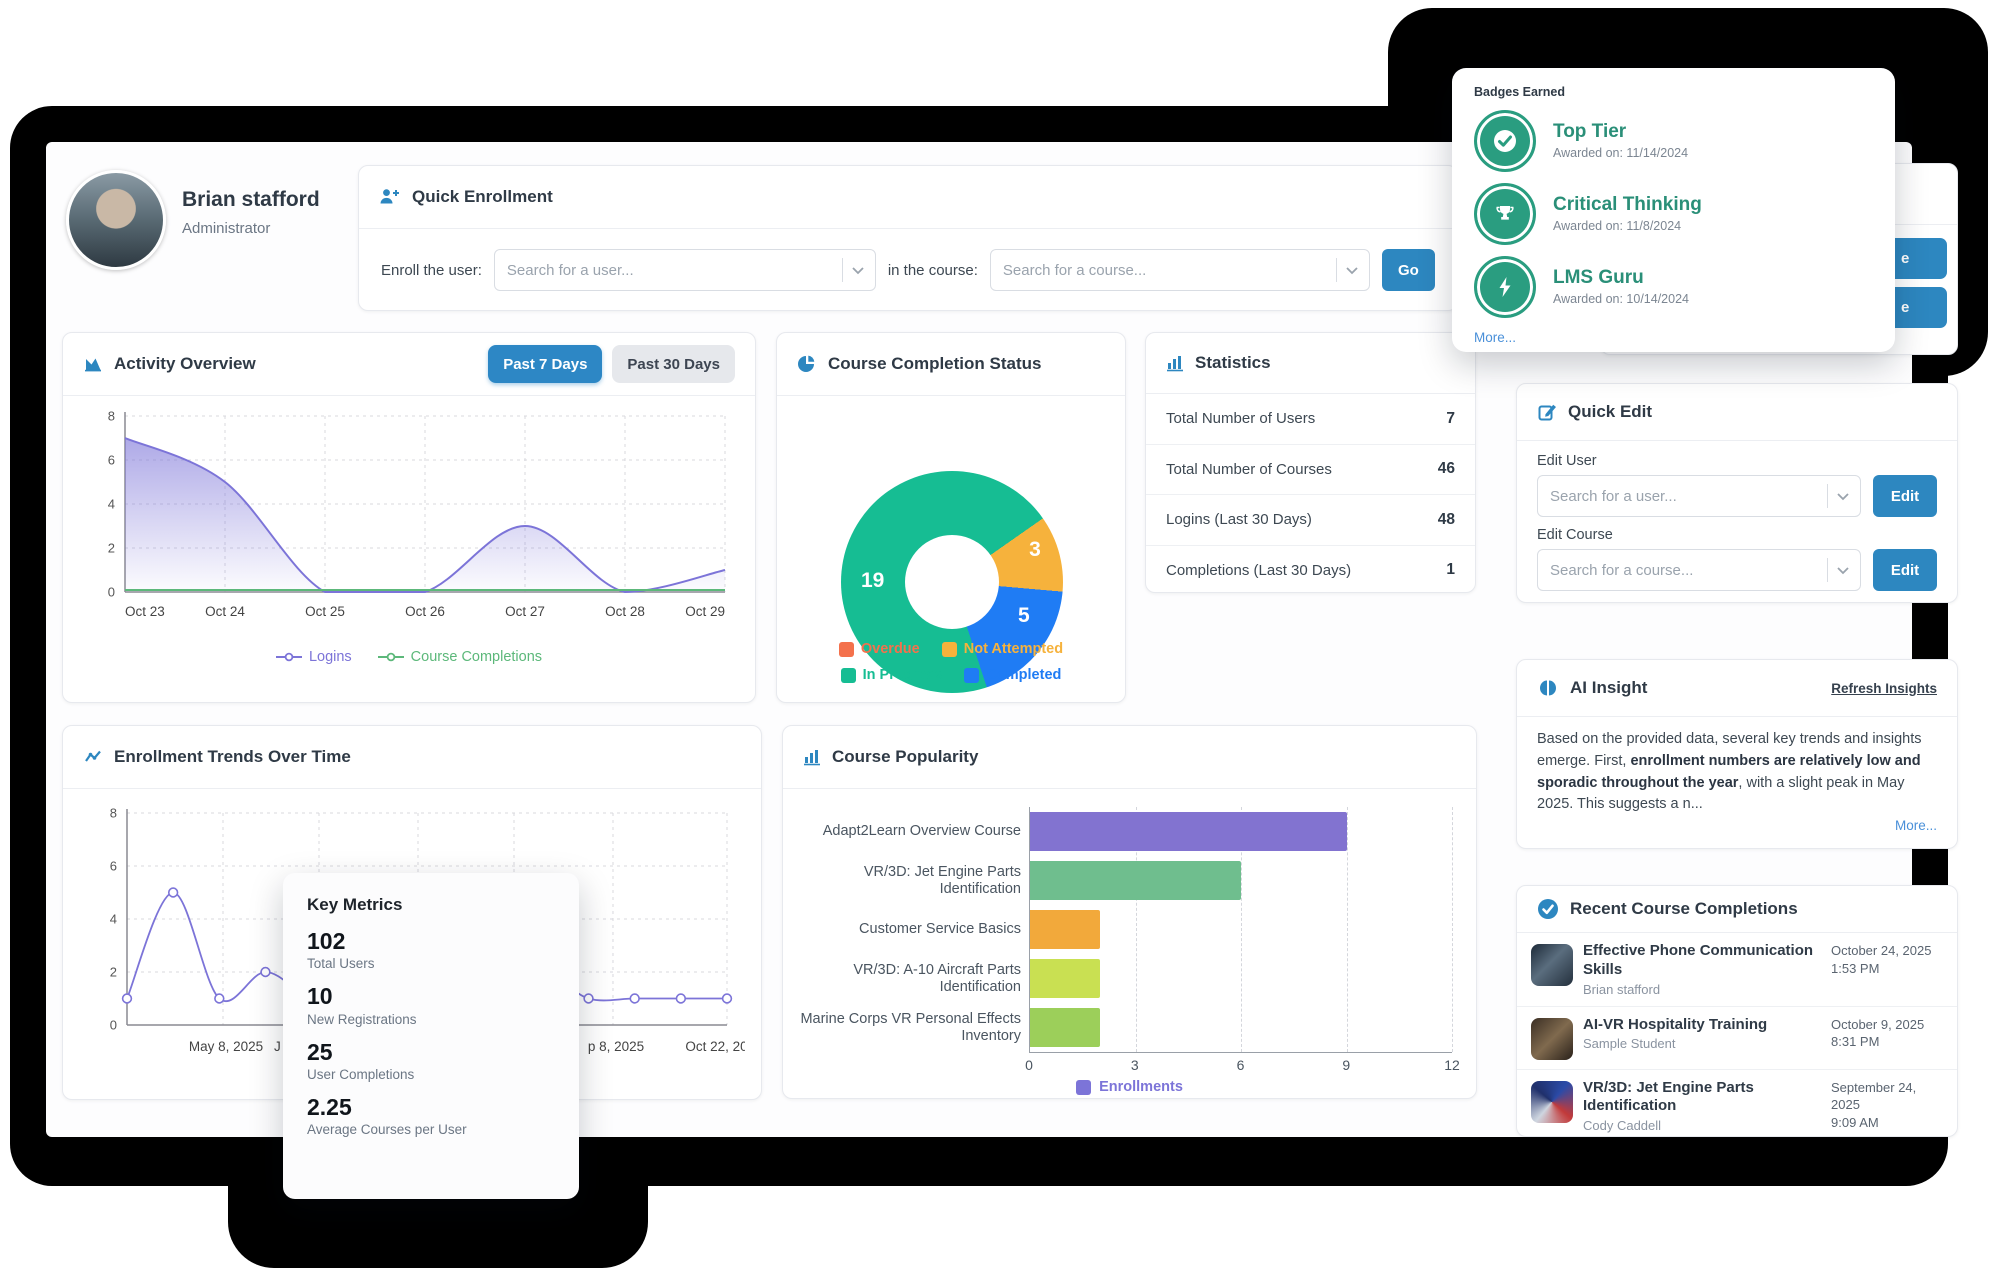  Describe the element at coordinates (1520, 92) in the screenshot. I see `badges-title: Badges Earned` at that location.